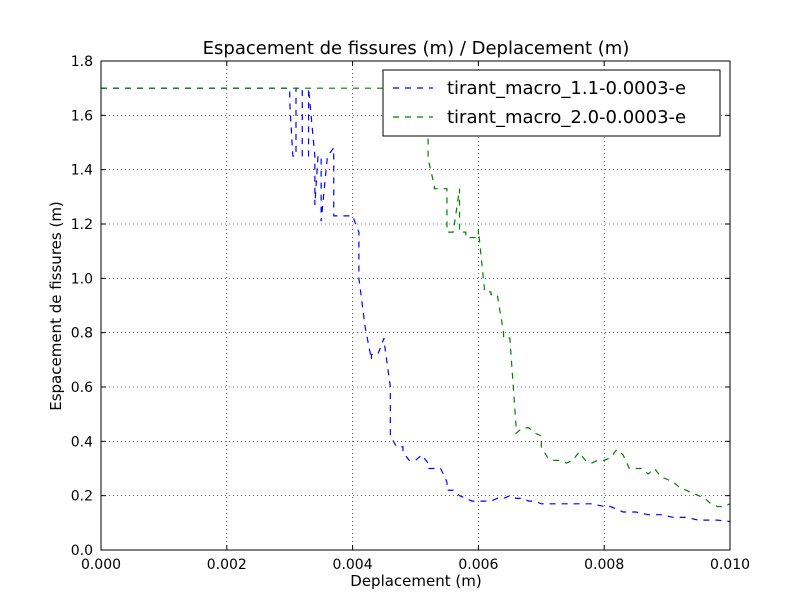 The height and width of the screenshot is (612, 812). Describe the element at coordinates (82, 62) in the screenshot. I see `y-tick-label: 1.8` at that location.